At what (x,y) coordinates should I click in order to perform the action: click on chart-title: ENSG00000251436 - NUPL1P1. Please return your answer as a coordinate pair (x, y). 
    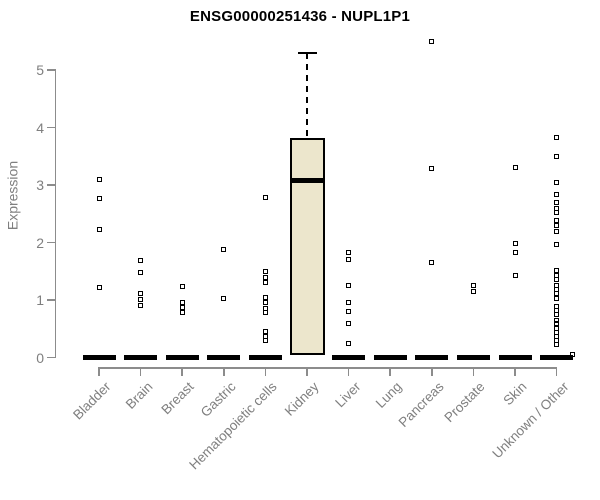
    Looking at the image, I should click on (300, 16).